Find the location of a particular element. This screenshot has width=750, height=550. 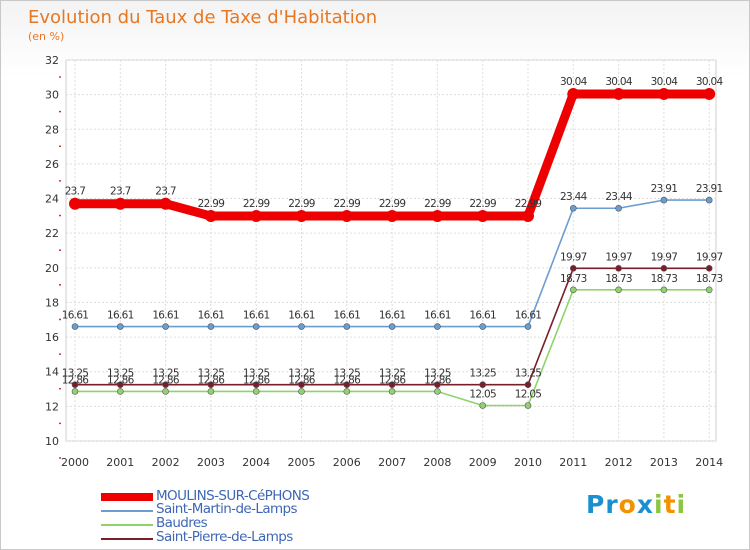

logo-letter: i is located at coordinates (659, 504).